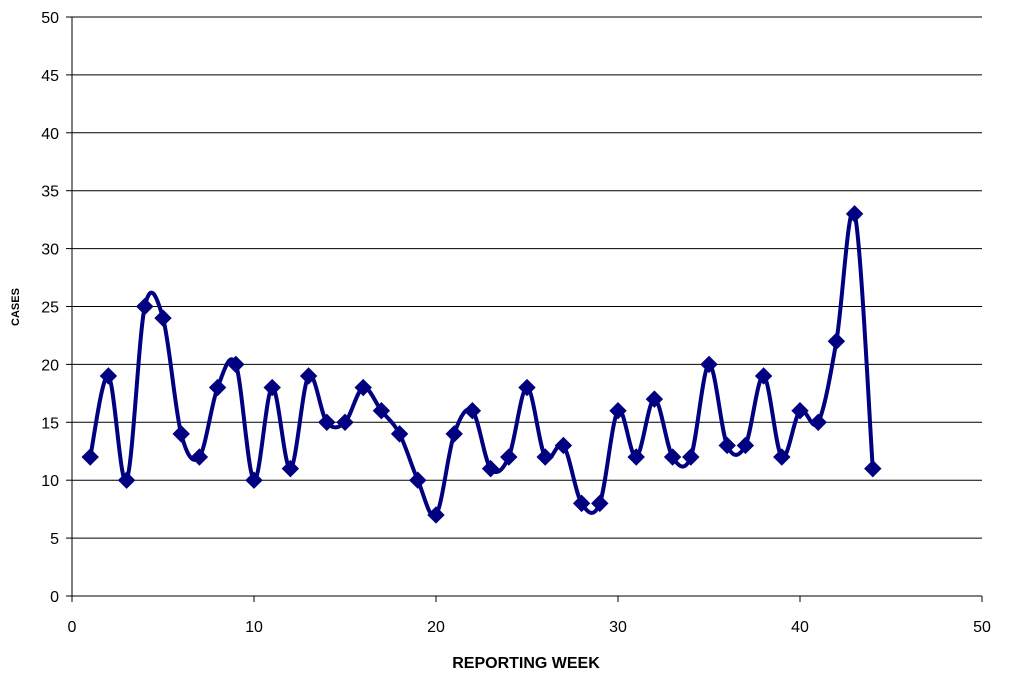  Describe the element at coordinates (50, 423) in the screenshot. I see `y-tick-label-15: 15` at that location.